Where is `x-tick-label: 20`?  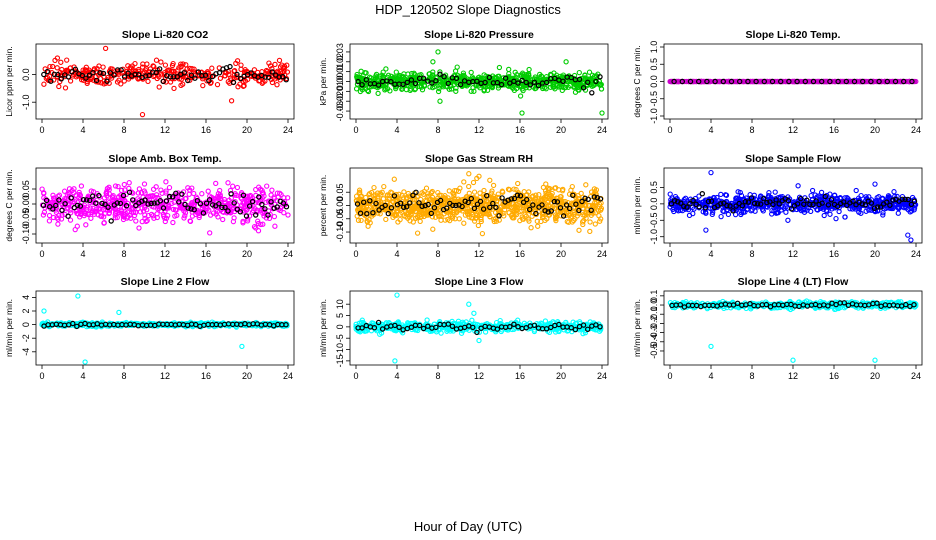 x-tick-label: 20 is located at coordinates (247, 130).